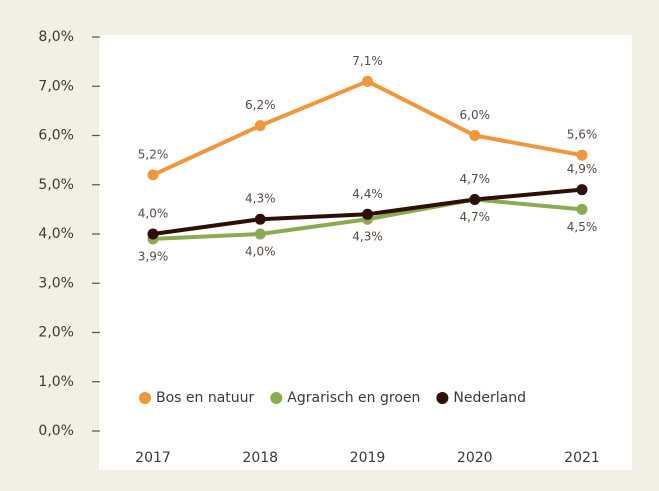  Describe the element at coordinates (368, 458) in the screenshot. I see `x-tick-label: 2019` at that location.